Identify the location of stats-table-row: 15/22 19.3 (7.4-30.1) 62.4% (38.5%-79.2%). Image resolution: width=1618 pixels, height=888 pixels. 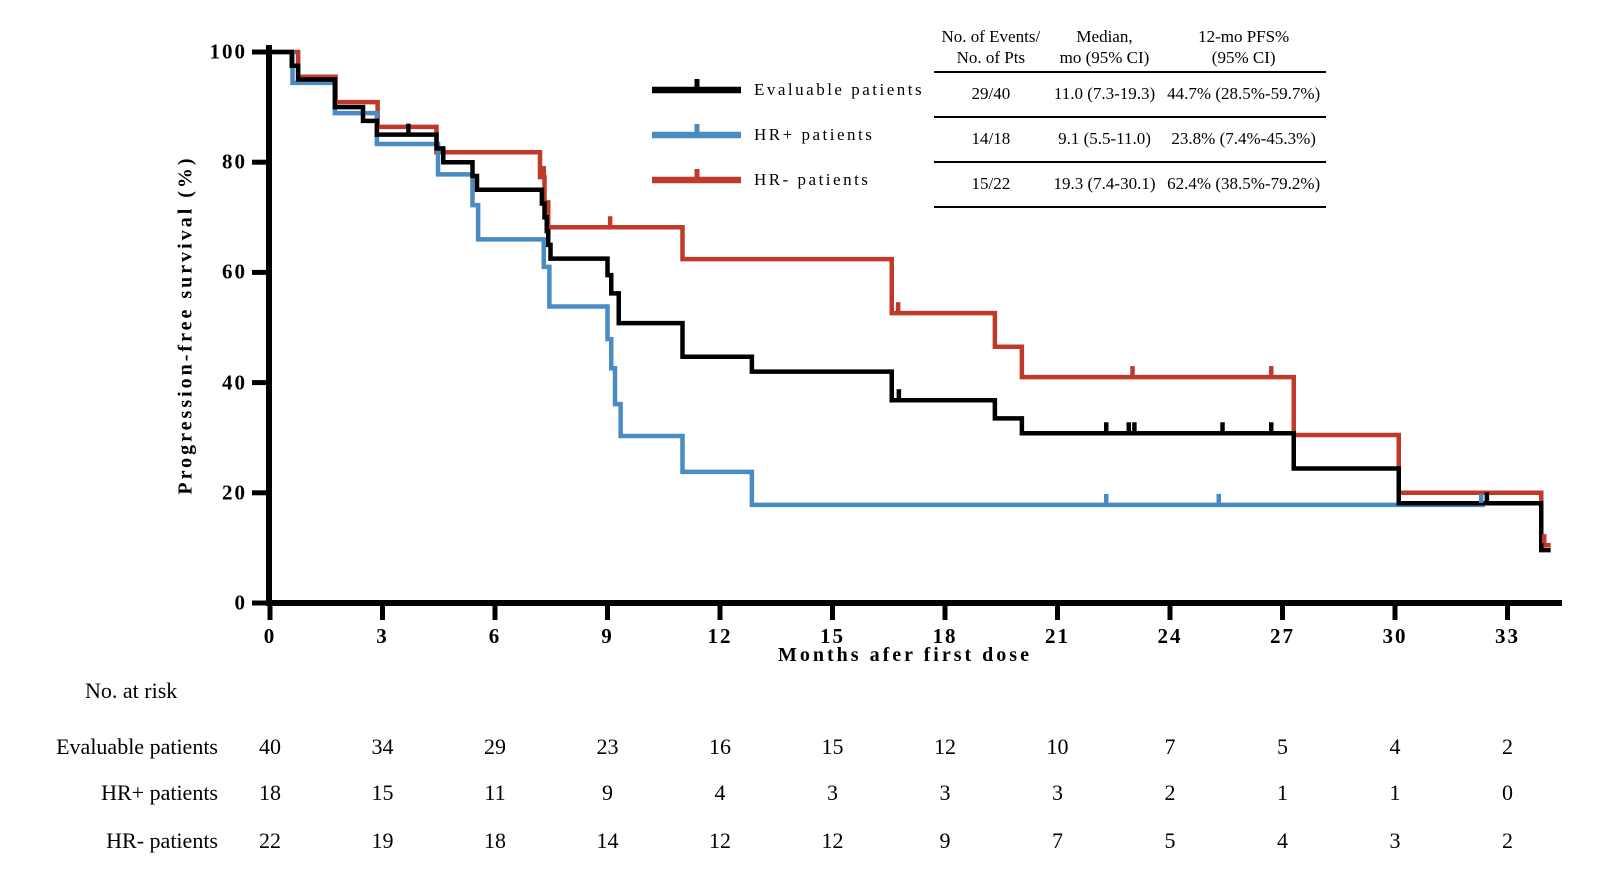
(1130, 185).